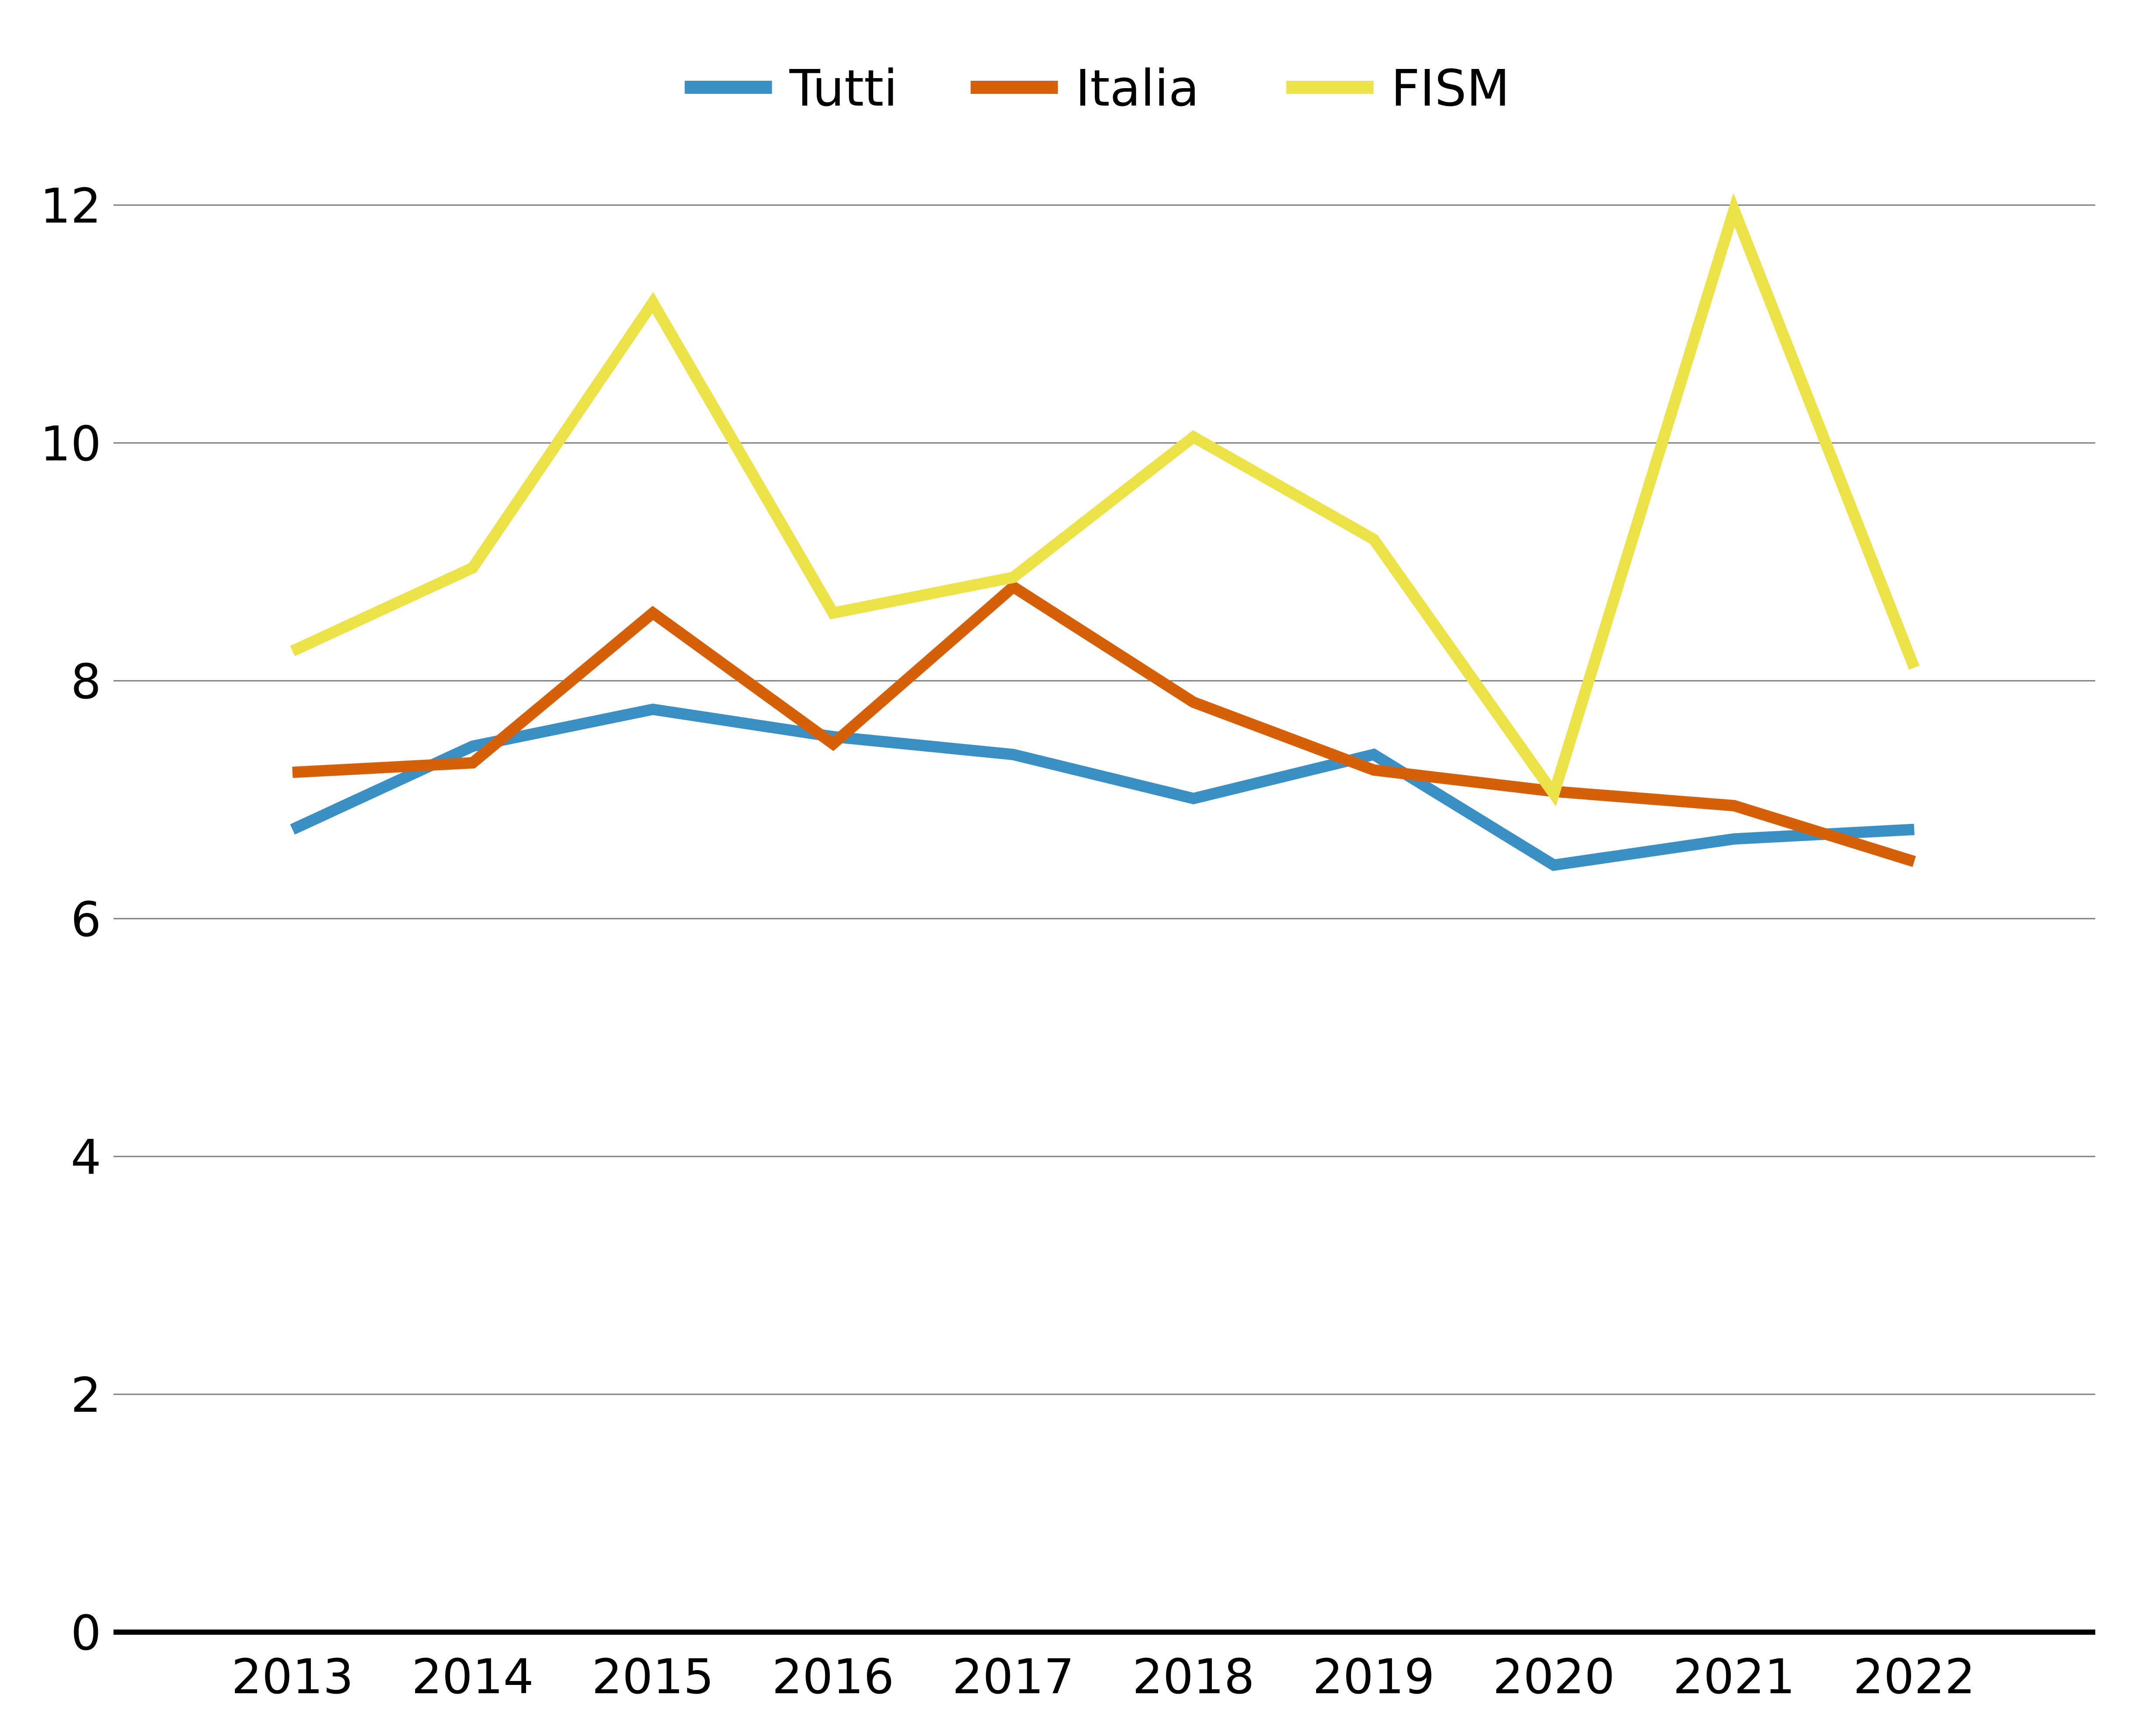 The height and width of the screenshot is (1736, 2142). I want to click on x-tick-label: 2020, so click(1554, 1677).